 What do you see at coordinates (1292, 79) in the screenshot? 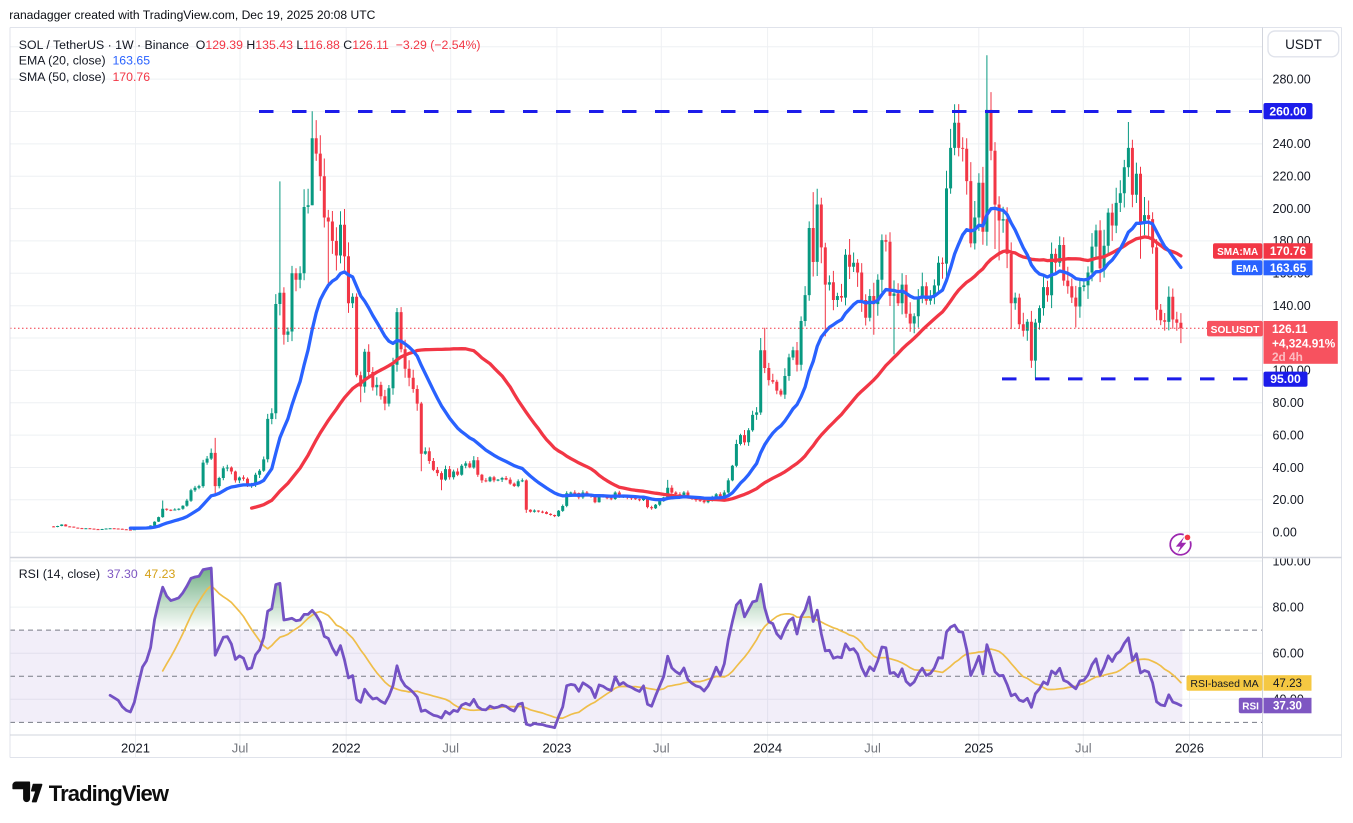
I see `svg-text: 280.00` at bounding box center [1292, 79].